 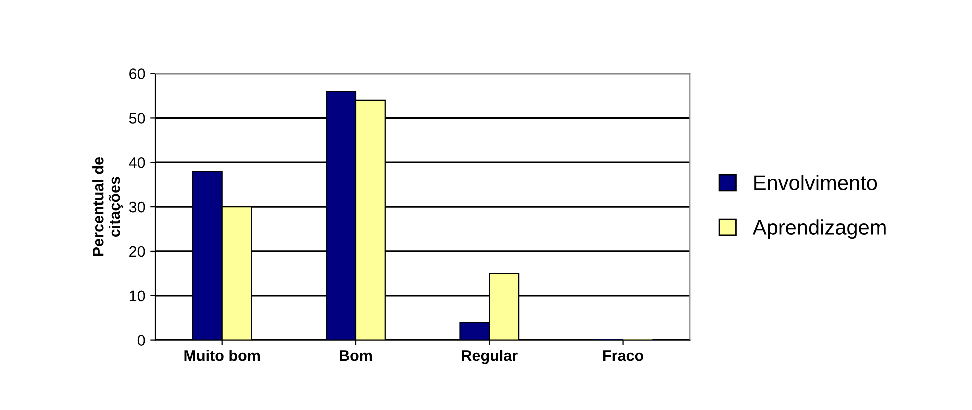 I want to click on y-tick-label: 50, so click(x=137, y=118).